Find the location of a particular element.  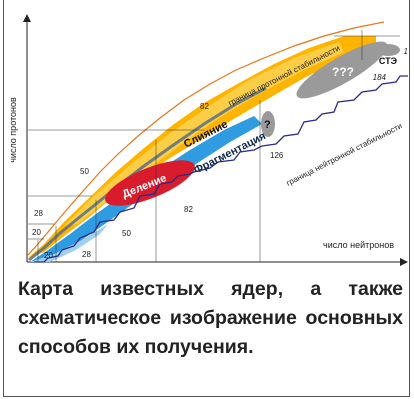

magic-neutron-126: 126 is located at coordinates (277, 155).